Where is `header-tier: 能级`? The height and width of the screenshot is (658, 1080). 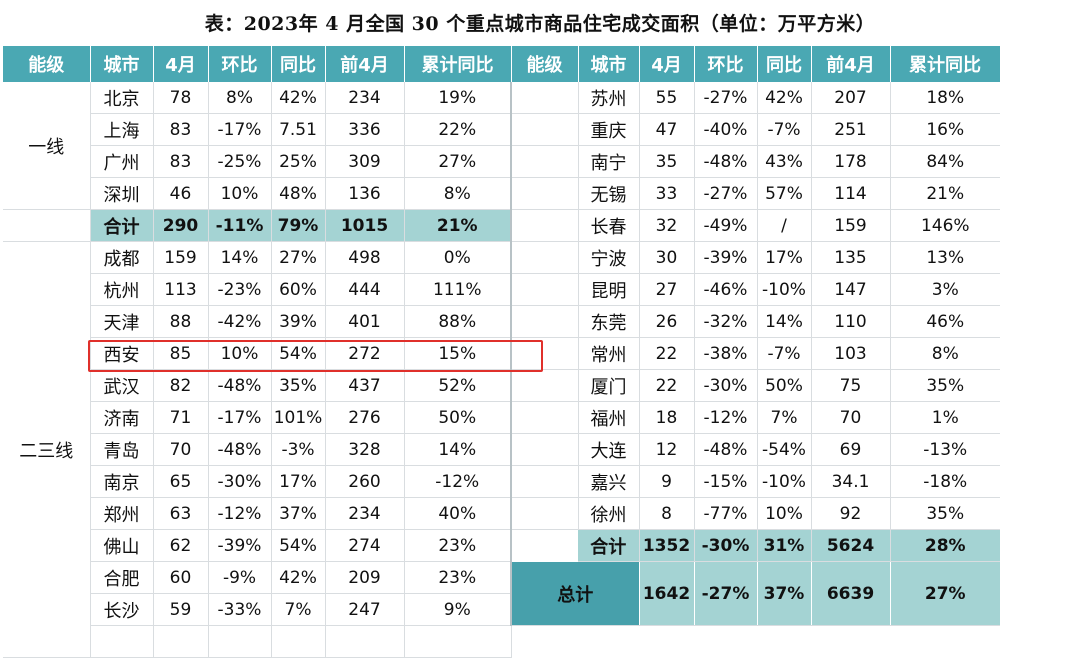
header-tier: 能级 is located at coordinates (545, 64).